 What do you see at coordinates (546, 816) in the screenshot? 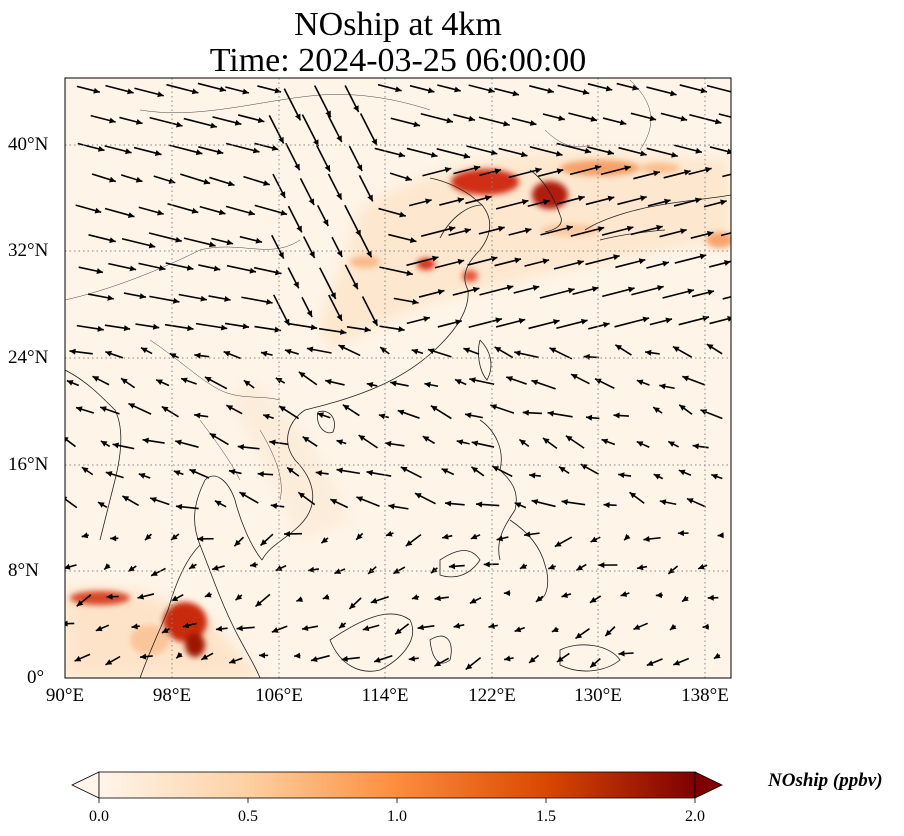
I see `colorbar-tick-label: 1.5` at bounding box center [546, 816].